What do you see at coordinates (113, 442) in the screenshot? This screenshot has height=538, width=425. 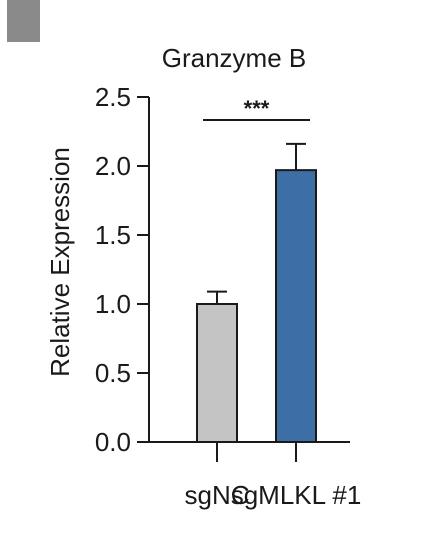 I see `y-tick-label: 0.0` at bounding box center [113, 442].